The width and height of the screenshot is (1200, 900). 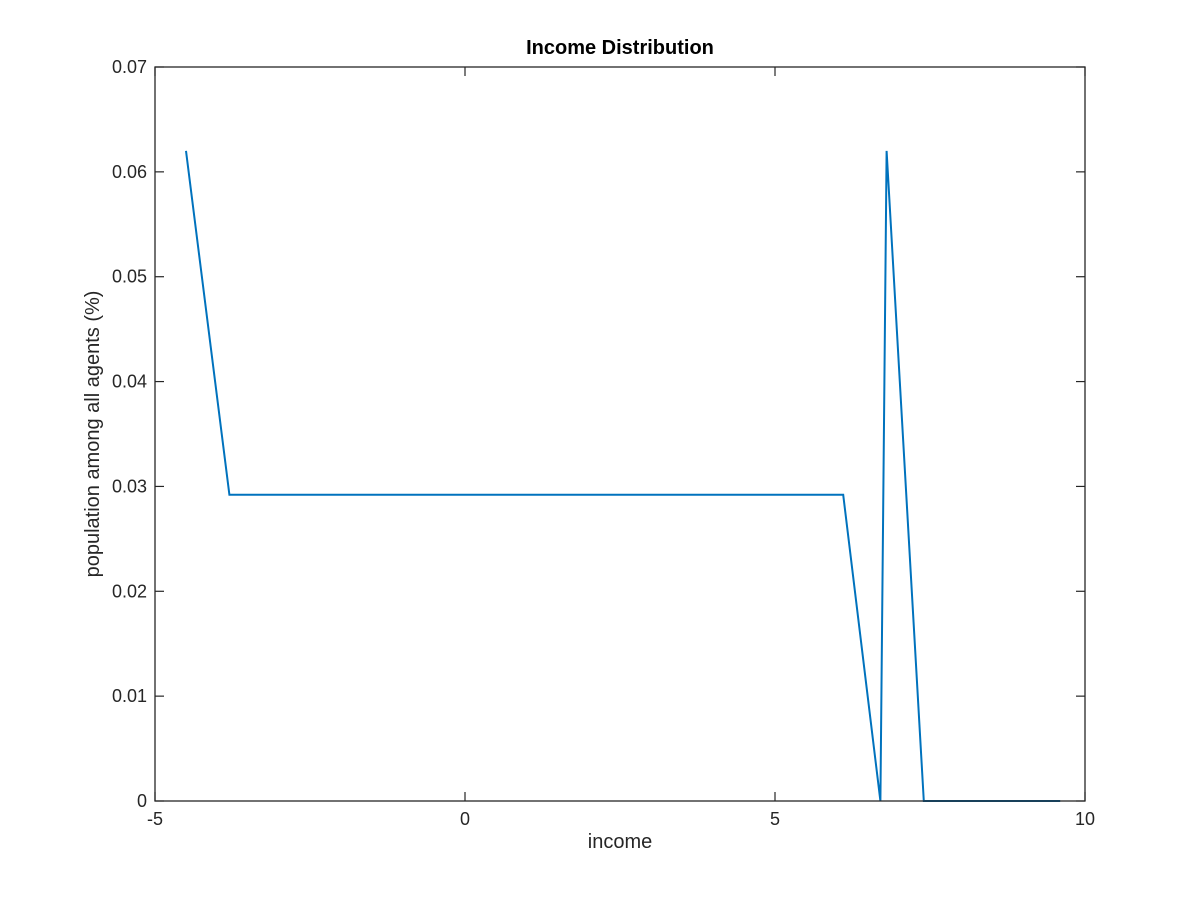 What do you see at coordinates (1085, 819) in the screenshot?
I see `x-tick-label: 10` at bounding box center [1085, 819].